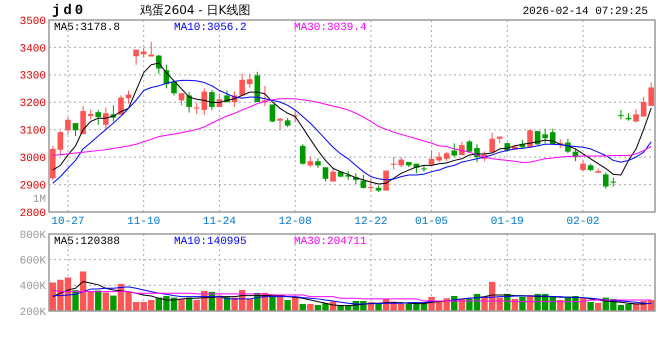  What do you see at coordinates (210, 28) in the screenshot?
I see `text: MA10:3056.2` at bounding box center [210, 28].